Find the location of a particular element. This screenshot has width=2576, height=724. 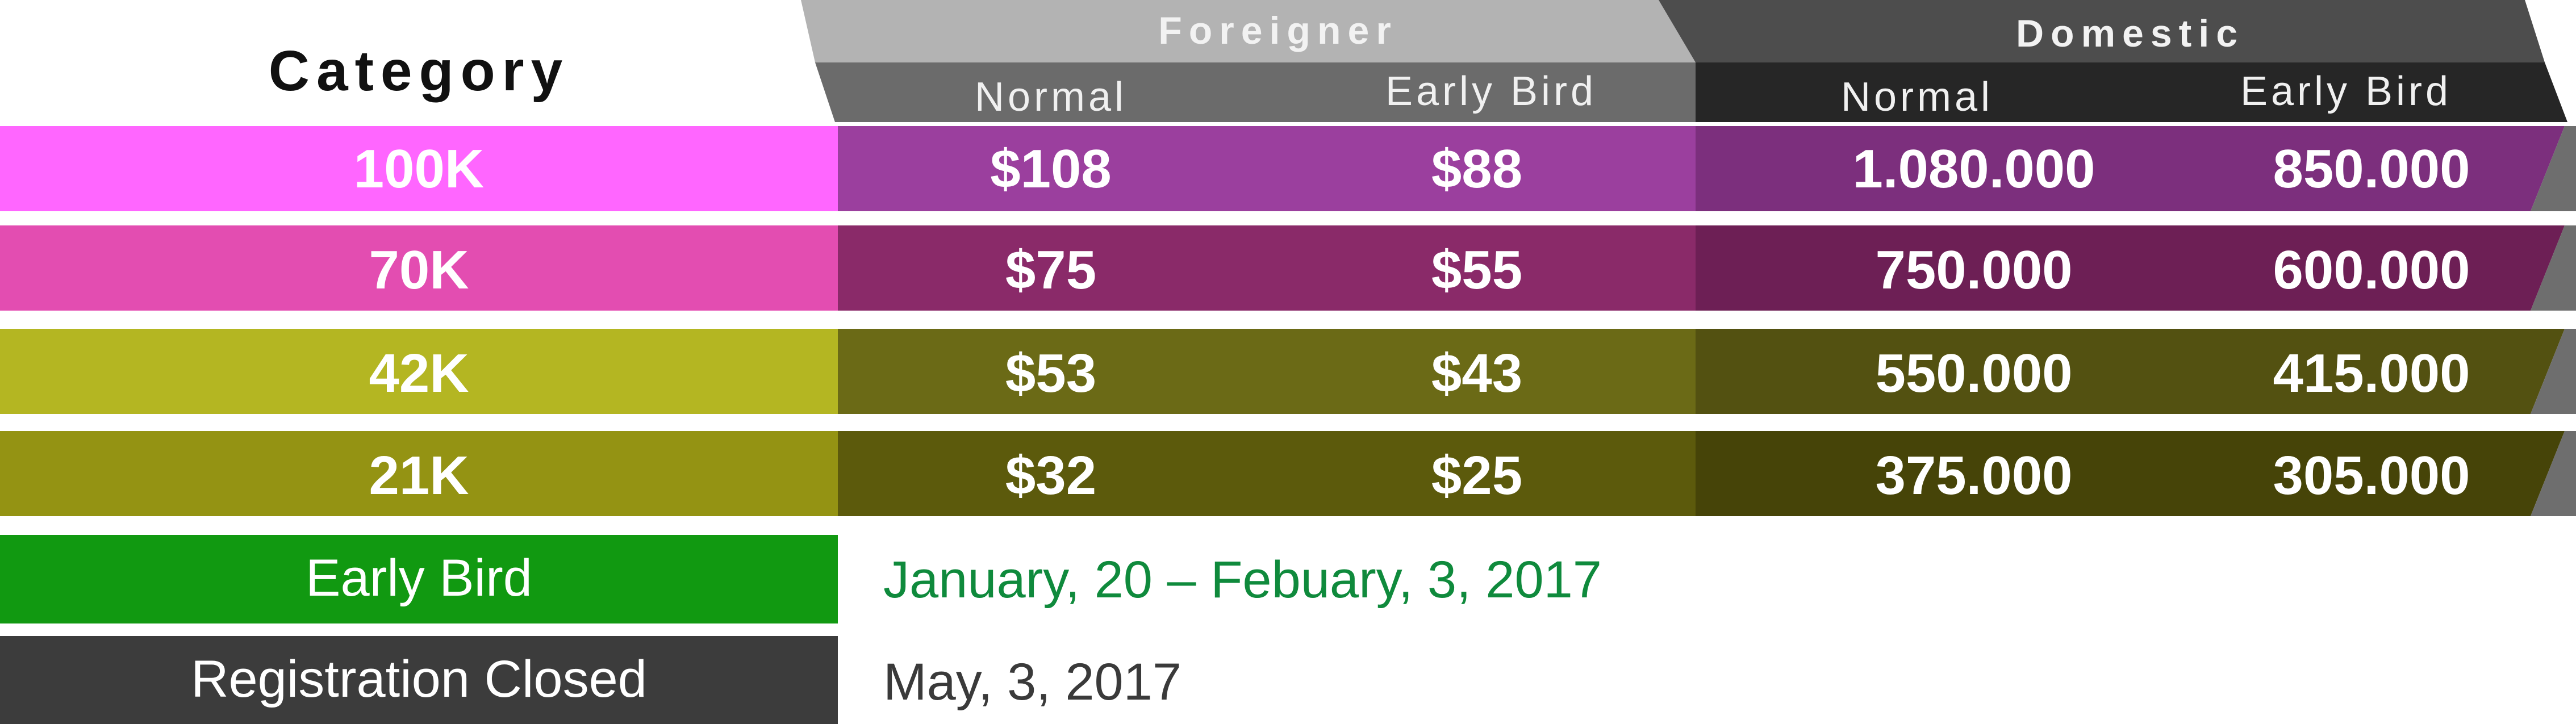

row-21k-shadow-tab is located at coordinates (2554, 473).